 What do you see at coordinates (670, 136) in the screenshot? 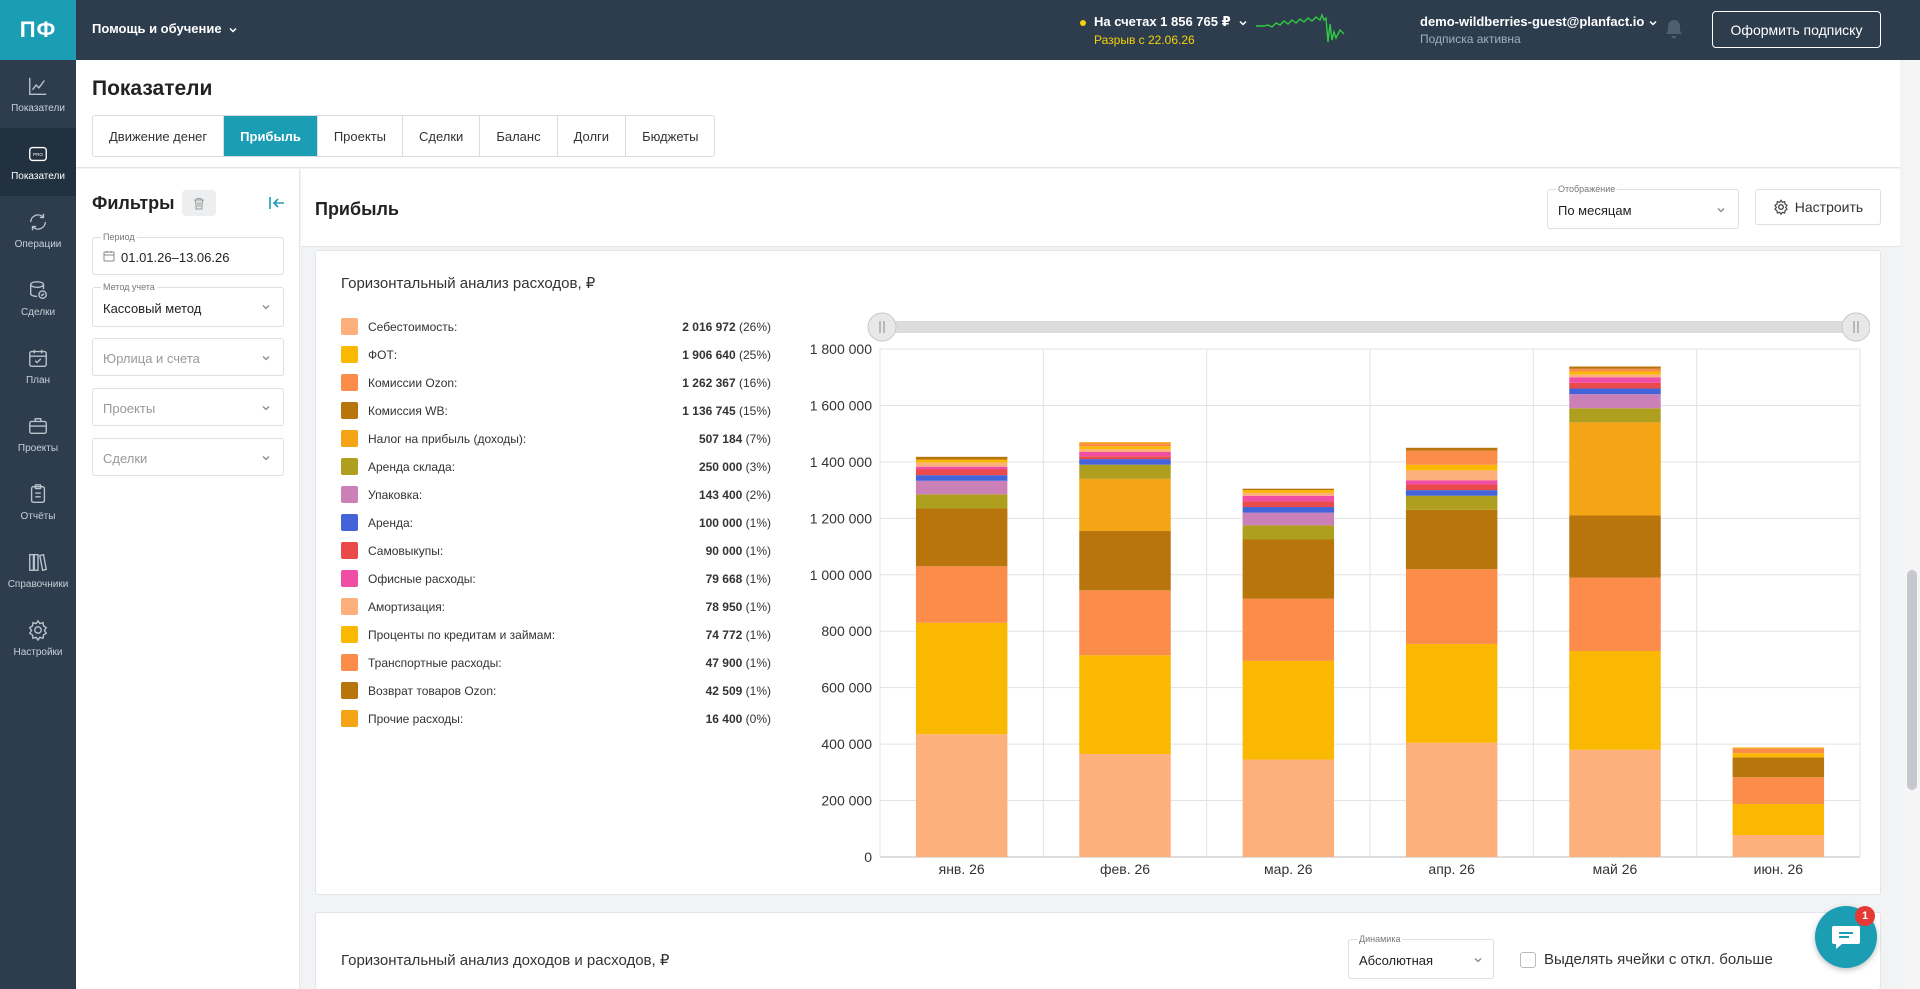
I see `tab-budgets: Бюджеты` at bounding box center [670, 136].